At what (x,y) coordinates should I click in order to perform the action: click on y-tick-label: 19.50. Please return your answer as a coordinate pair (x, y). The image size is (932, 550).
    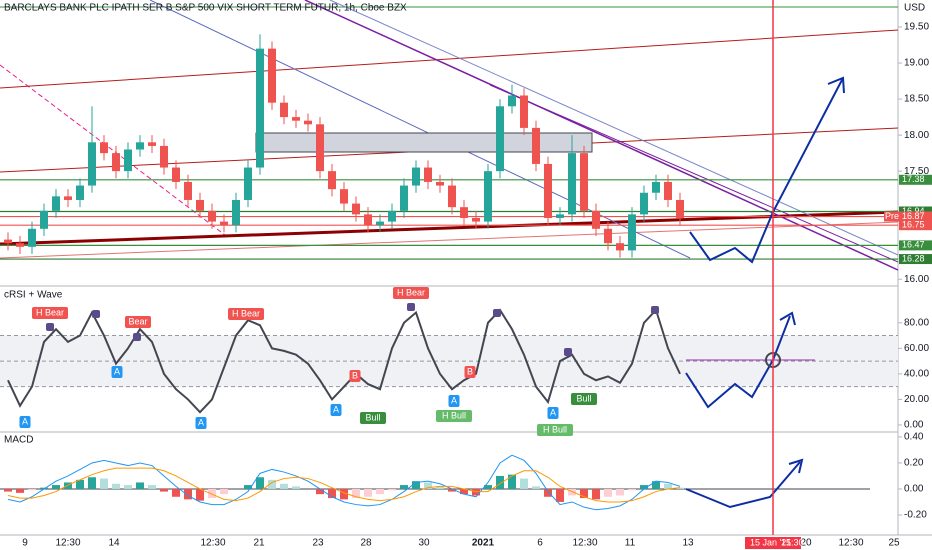
    Looking at the image, I should click on (916, 27).